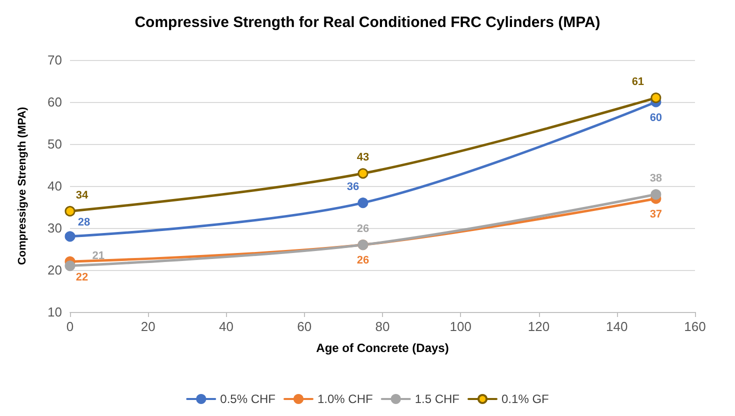 This screenshot has width=735, height=416. Describe the element at coordinates (382, 348) in the screenshot. I see `x-axis-title: Age of Concrete (Days)` at that location.